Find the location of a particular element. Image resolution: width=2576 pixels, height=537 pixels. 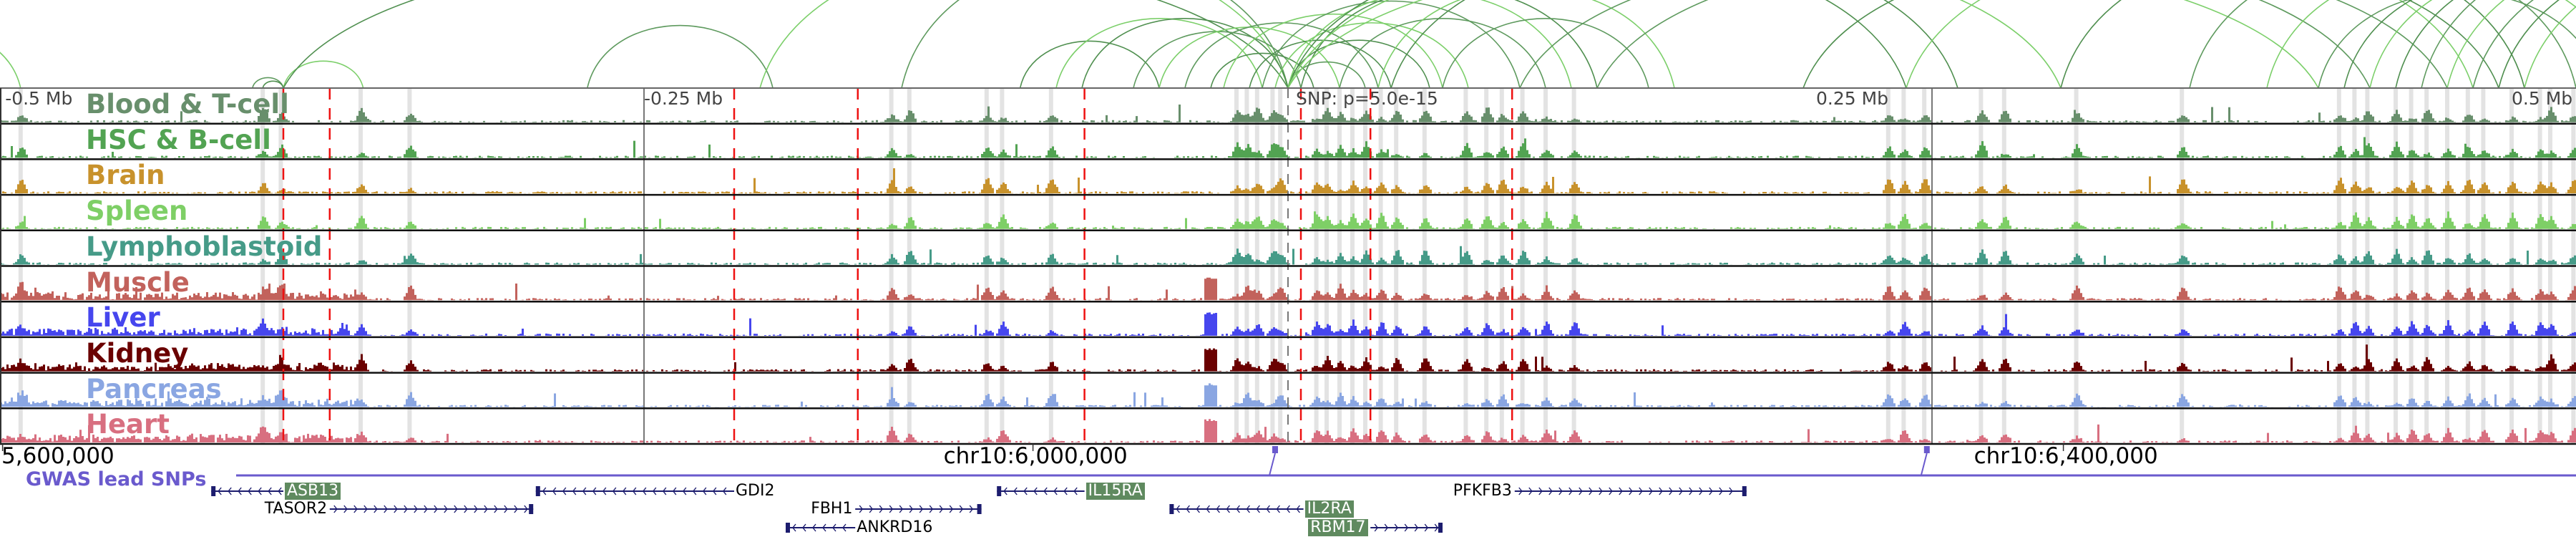

signal-hsc-b-cell is located at coordinates (1288, 147).